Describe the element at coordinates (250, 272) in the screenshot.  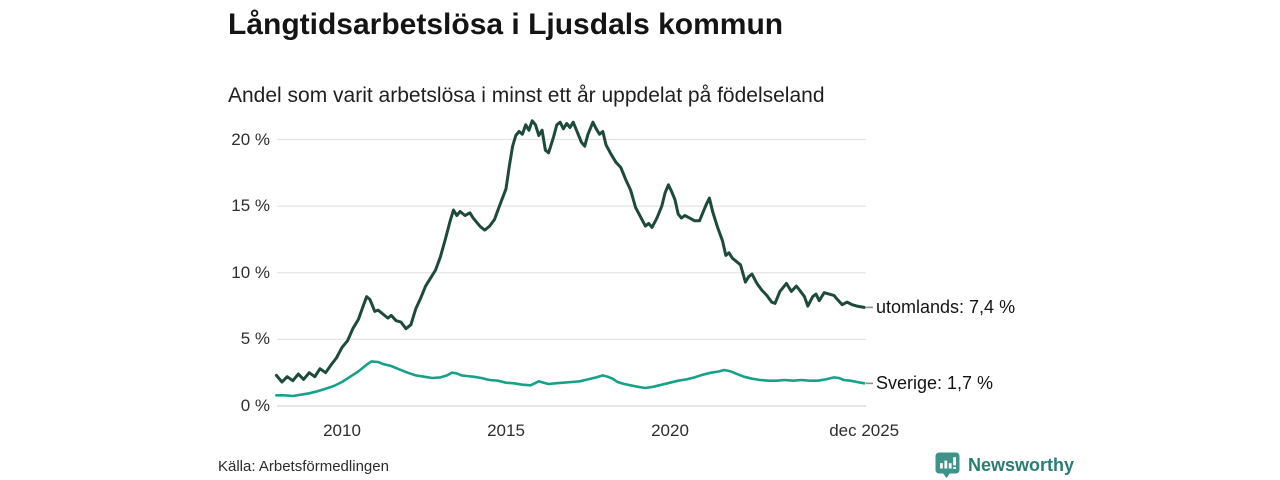
I see `y-tick-label: 10 %` at that location.